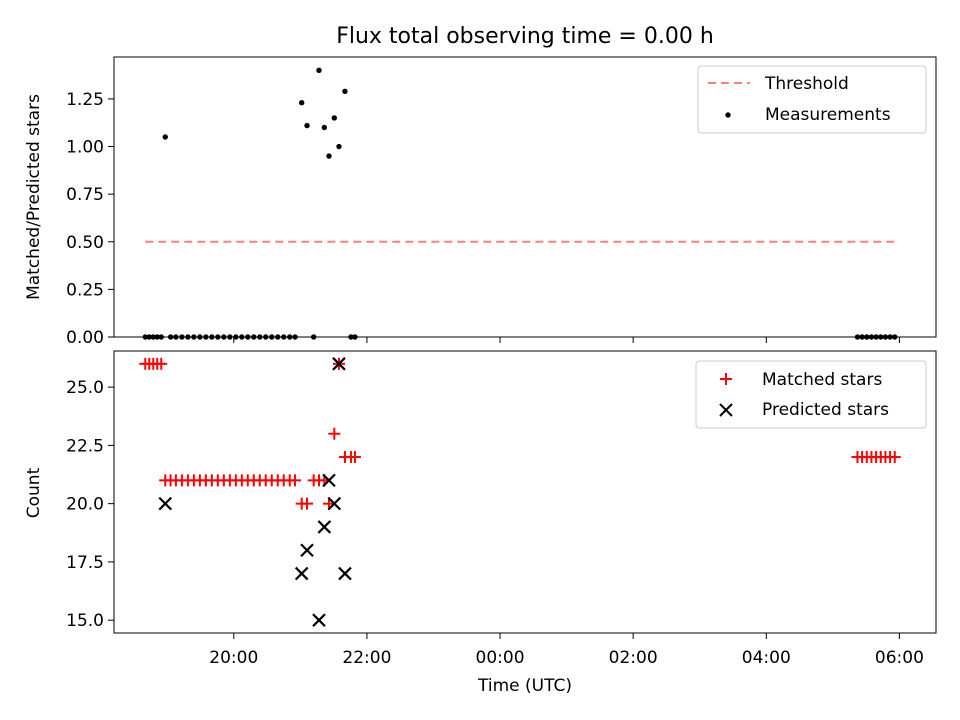 This screenshot has width=960, height=720. Describe the element at coordinates (726, 379) in the screenshot. I see `legend-matched-swatch` at that location.